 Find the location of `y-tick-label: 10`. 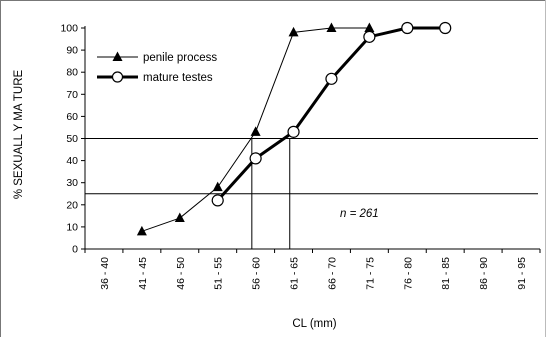

y-tick-label: 10 is located at coordinates (72, 227).